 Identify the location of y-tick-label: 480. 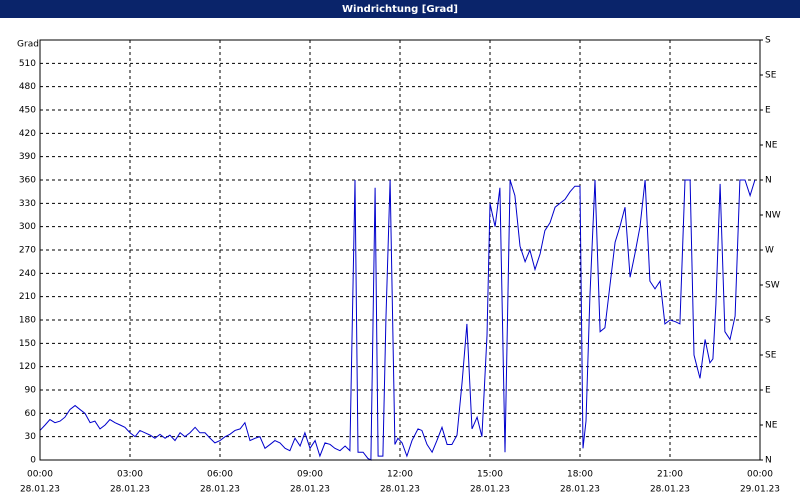
(27, 87).